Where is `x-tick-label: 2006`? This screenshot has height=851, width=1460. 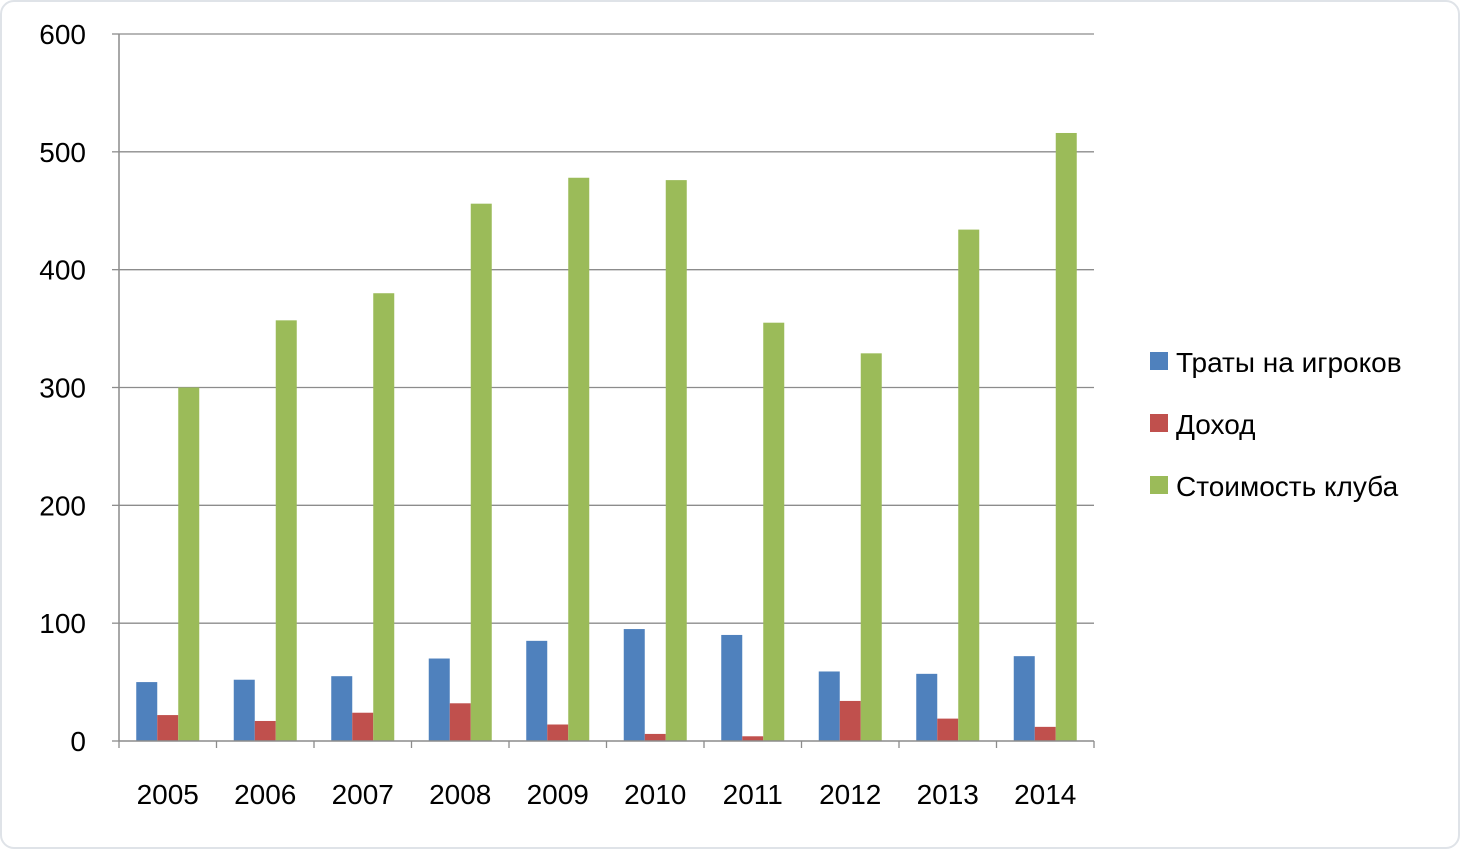 x-tick-label: 2006 is located at coordinates (265, 794).